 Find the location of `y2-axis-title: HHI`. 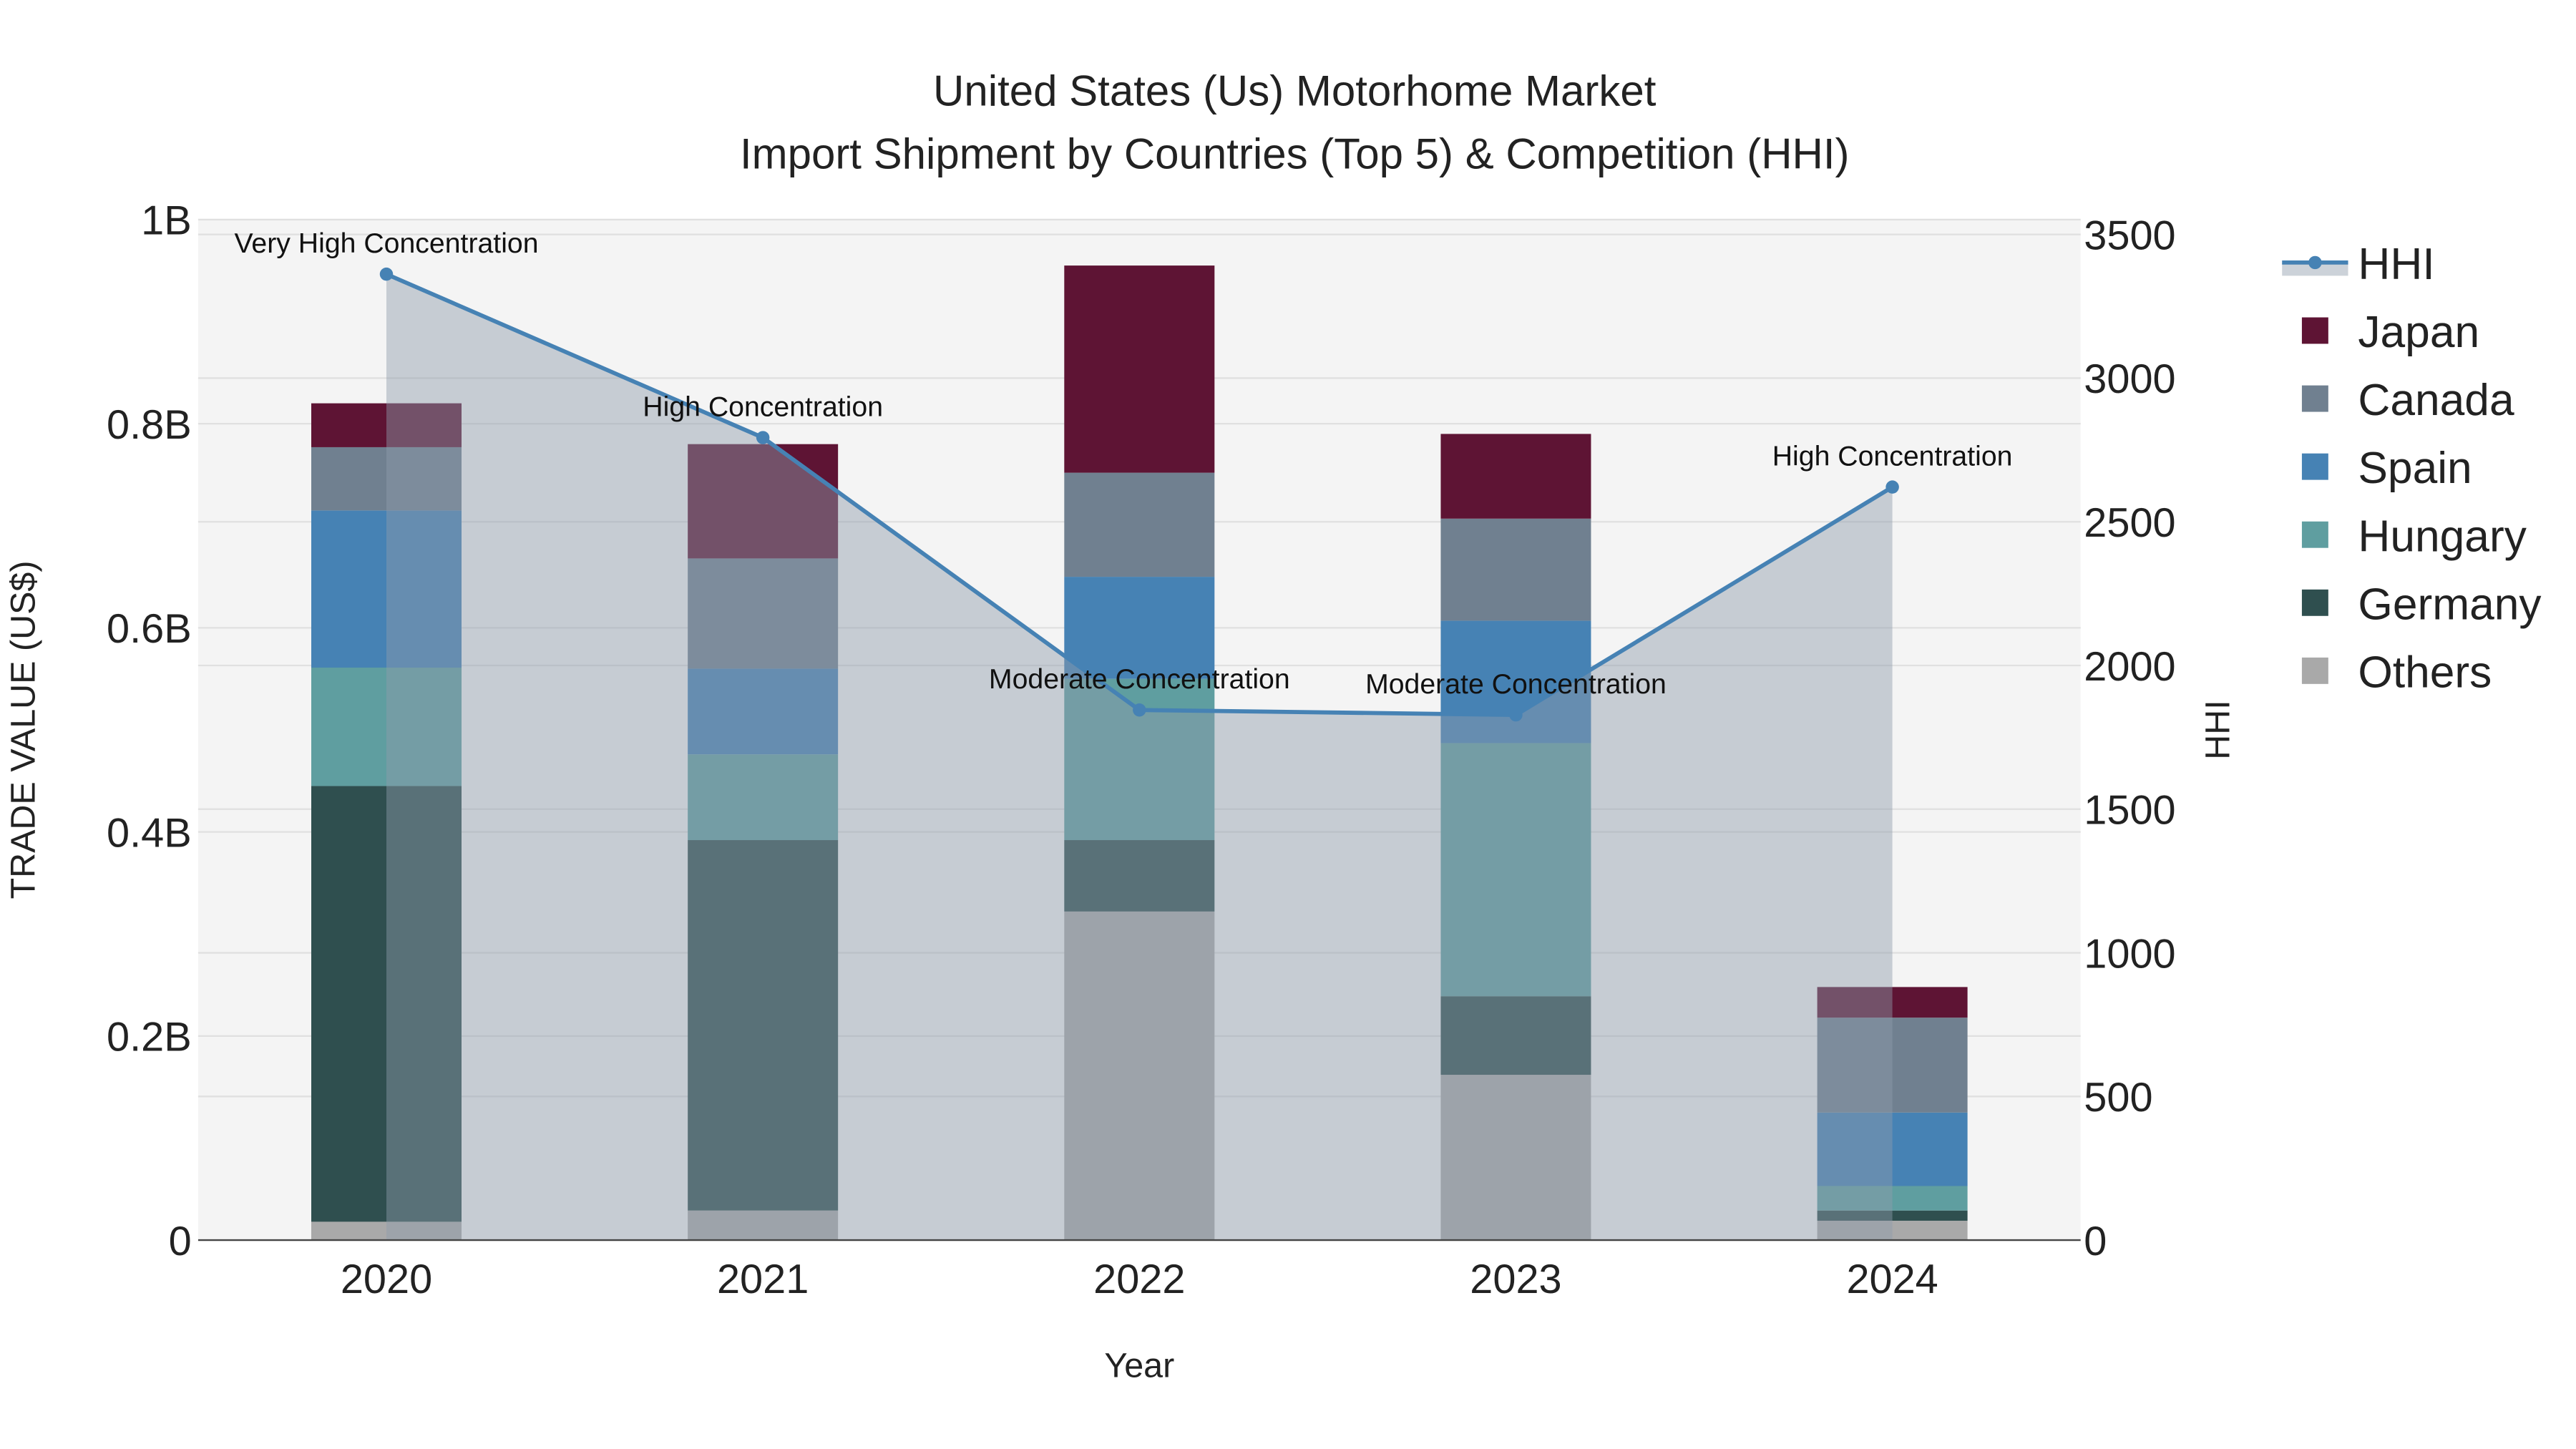

y2-axis-title: HHI is located at coordinates (2217, 729).